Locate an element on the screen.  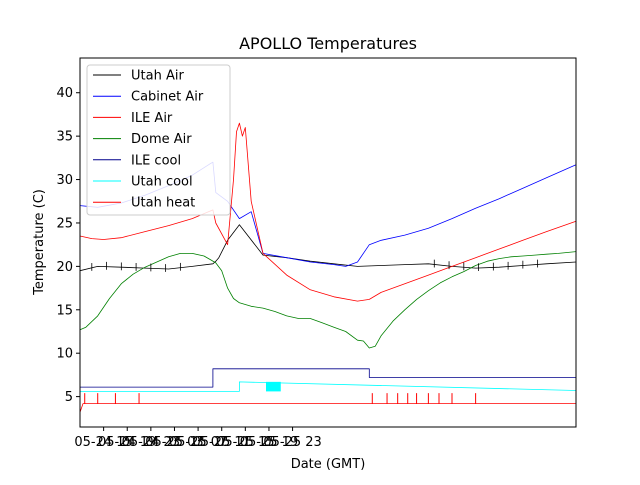
legend-box is located at coordinates (158, 140).